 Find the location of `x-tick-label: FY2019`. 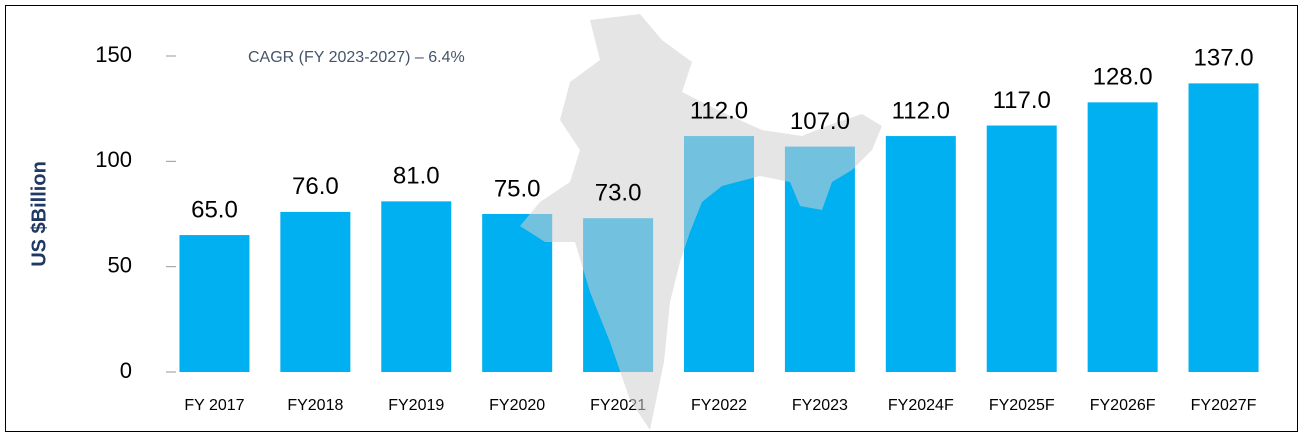

x-tick-label: FY2019 is located at coordinates (416, 405).